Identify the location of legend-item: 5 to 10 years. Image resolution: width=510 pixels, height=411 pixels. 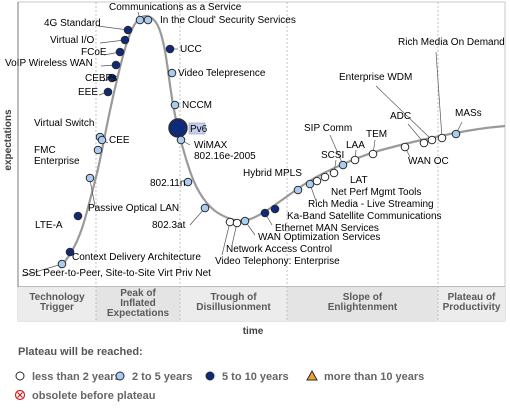
(247, 377).